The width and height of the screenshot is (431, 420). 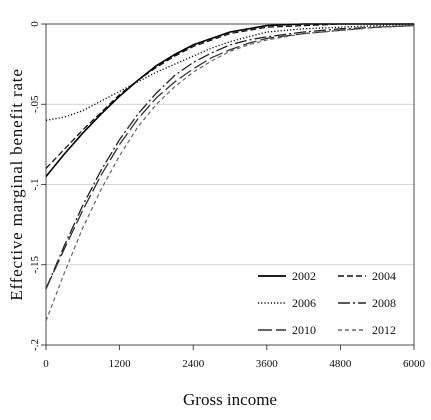 I want to click on x-axis-label: Gross income, so click(x=230, y=399).